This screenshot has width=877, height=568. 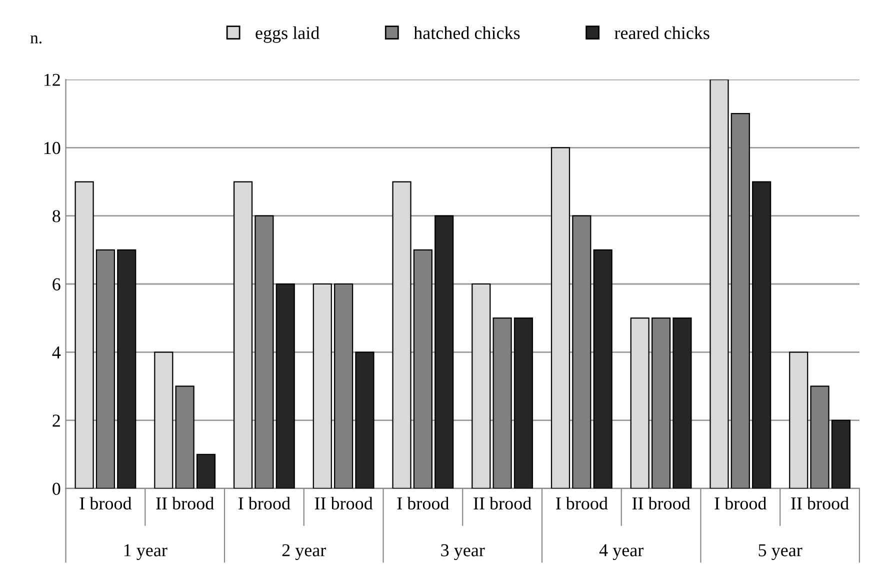 I want to click on legend-label: eggs laid, so click(x=288, y=34).